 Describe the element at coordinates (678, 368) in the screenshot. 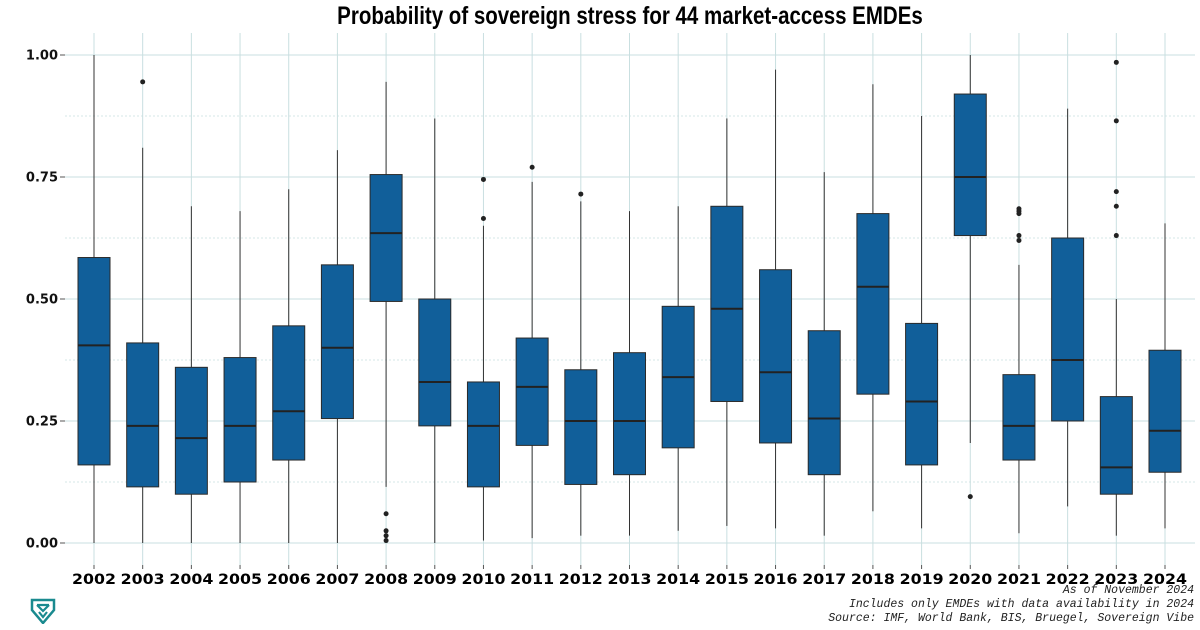

I see `box-2014` at that location.